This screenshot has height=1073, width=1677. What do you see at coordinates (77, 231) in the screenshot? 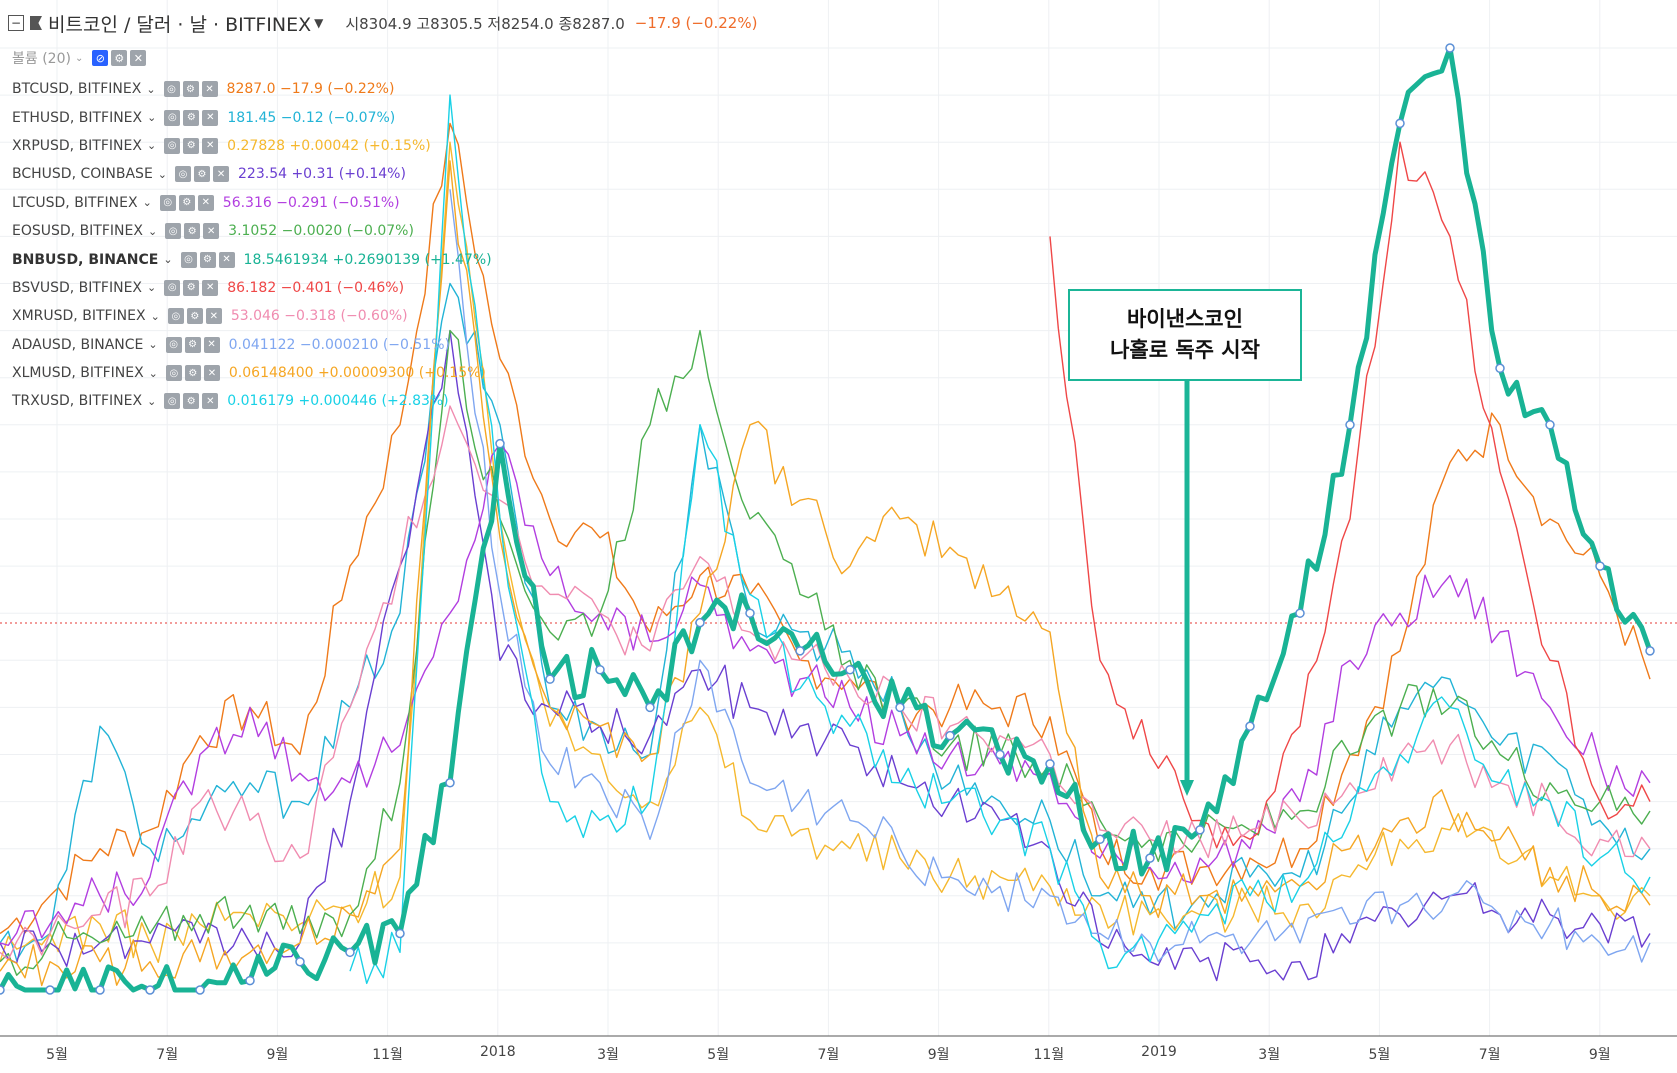
I see `legend-symbol: EOSUSD, BITFINEX` at bounding box center [77, 231].